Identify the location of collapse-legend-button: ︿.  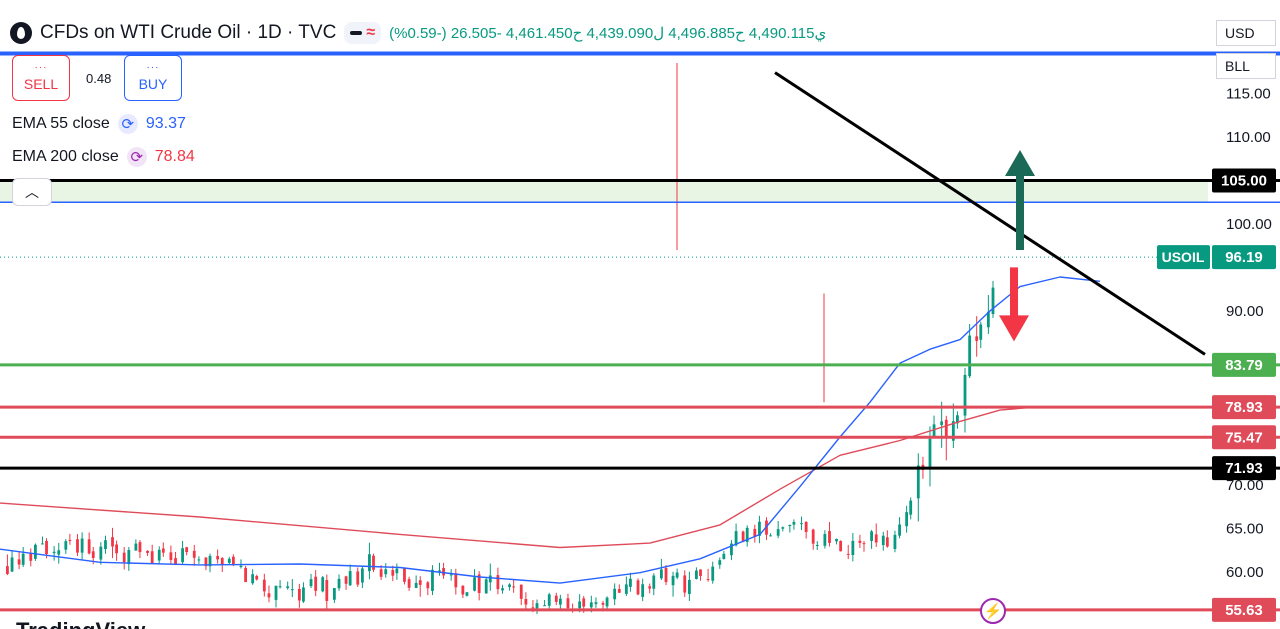
(32, 192).